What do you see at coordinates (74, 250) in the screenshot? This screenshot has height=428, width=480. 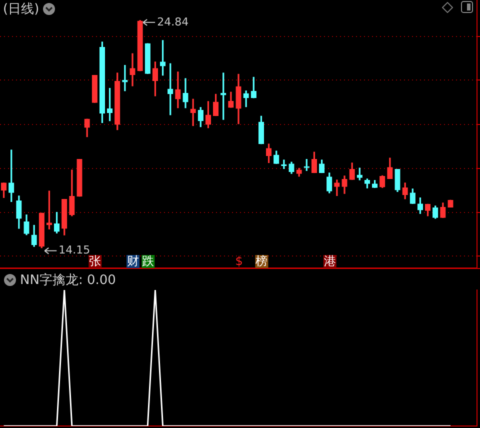 I see `annotation: 14.15` at bounding box center [74, 250].